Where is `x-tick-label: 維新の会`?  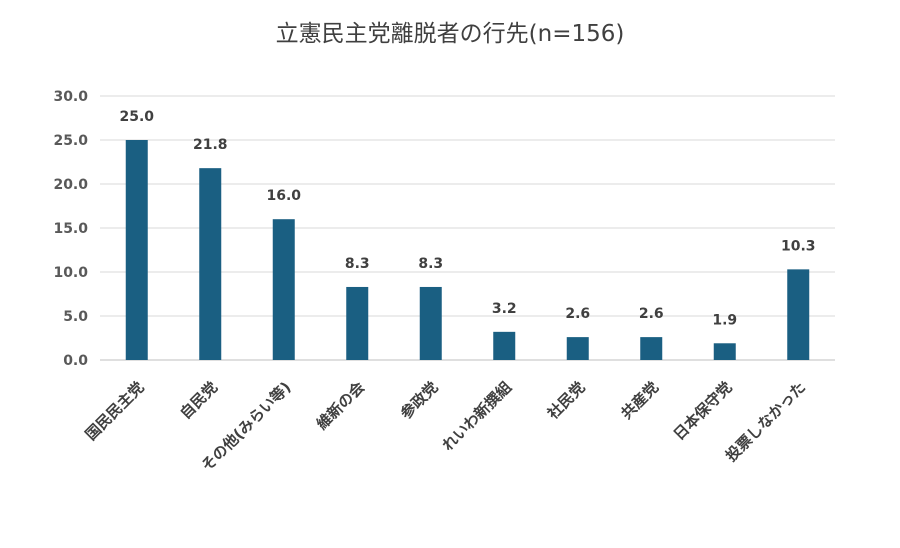 x-tick-label: 維新の会 is located at coordinates (340, 405).